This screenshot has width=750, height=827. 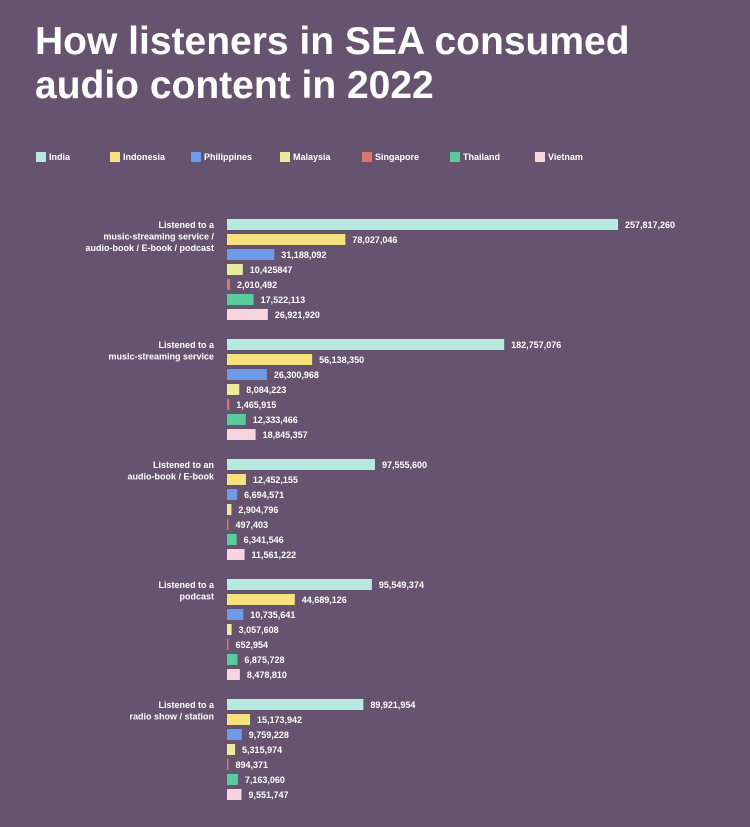 I want to click on legend-item-philippines: Philippines, so click(x=221, y=157).